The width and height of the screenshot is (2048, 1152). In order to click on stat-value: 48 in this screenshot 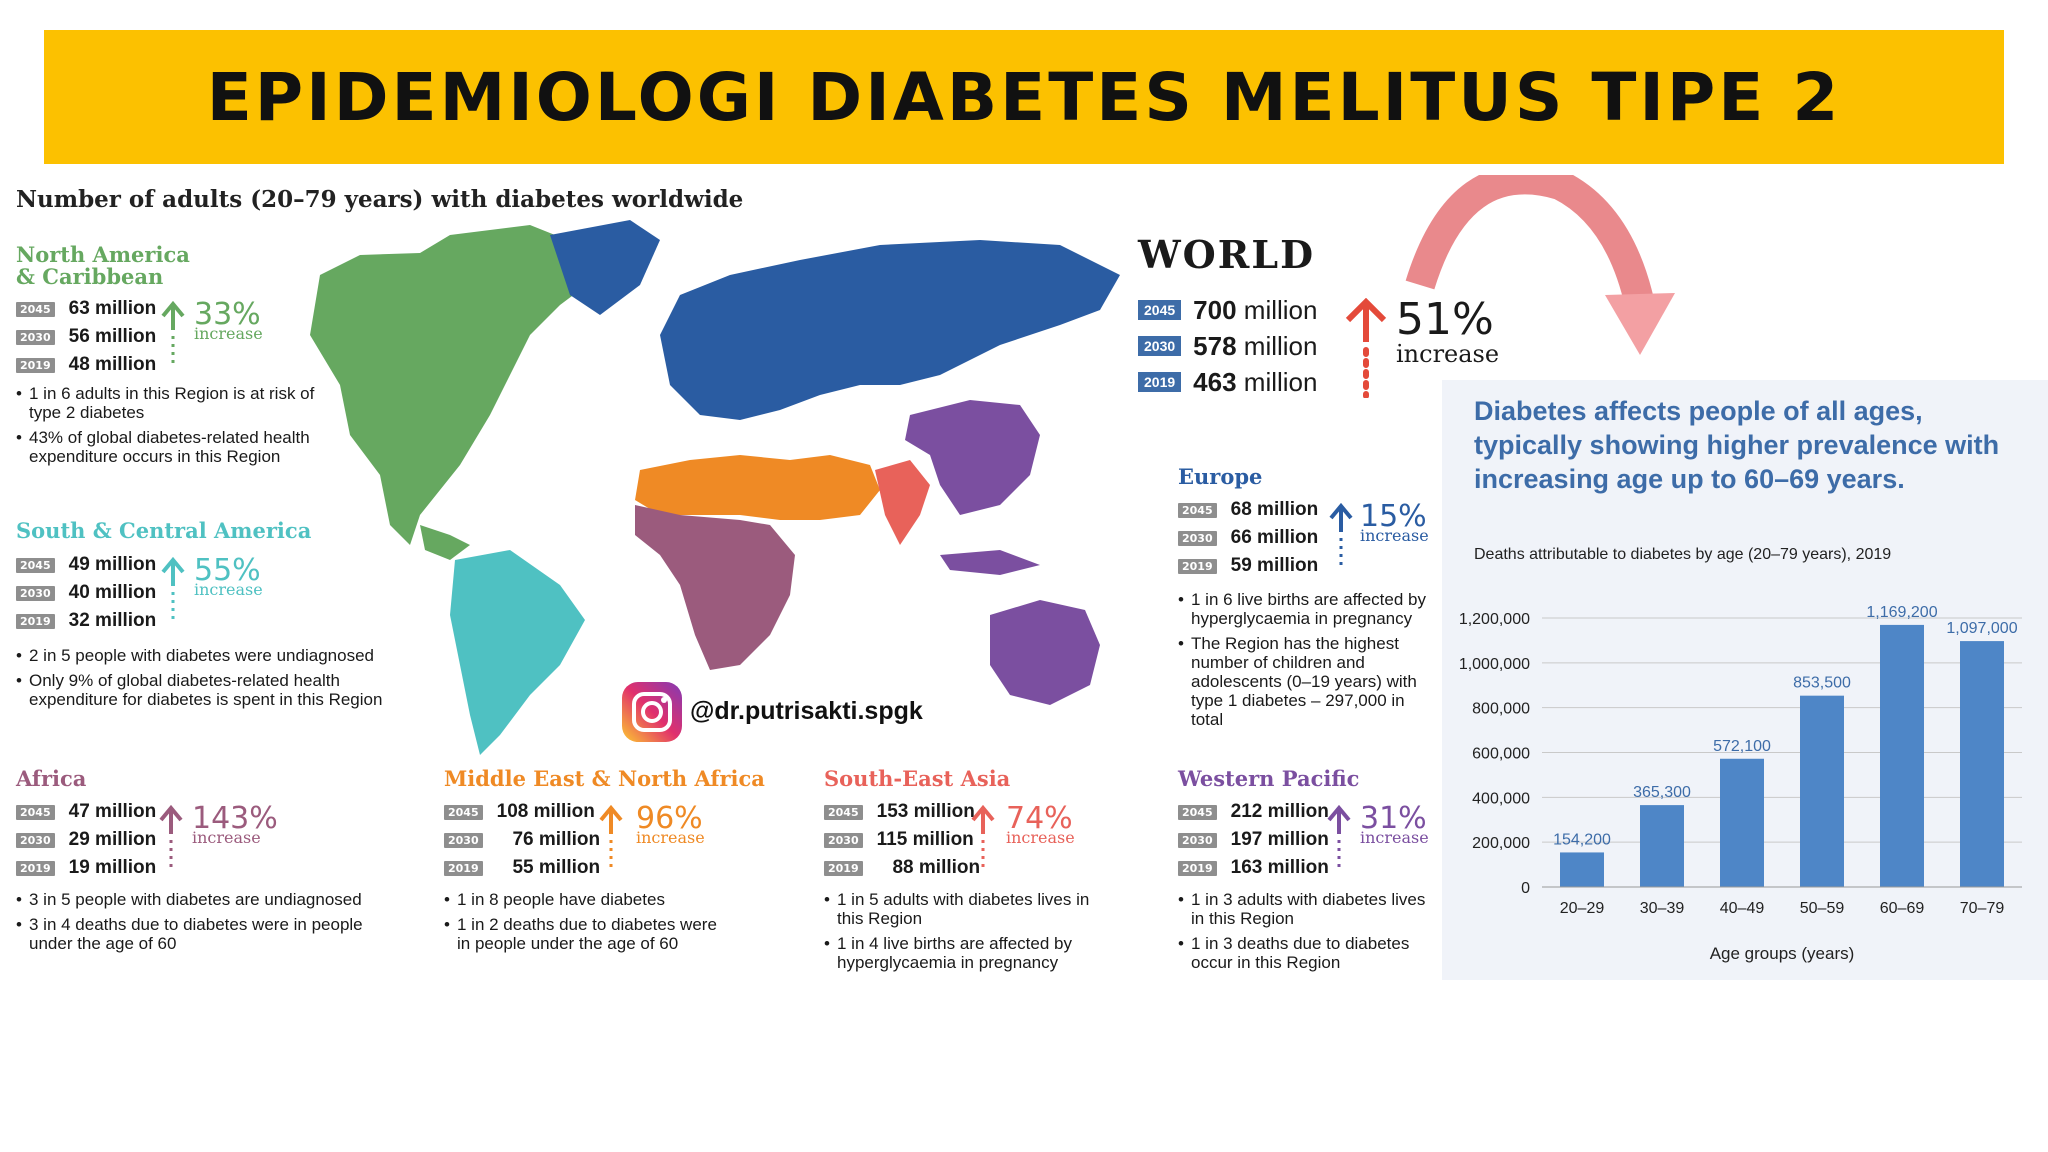, I will do `click(79, 364)`.